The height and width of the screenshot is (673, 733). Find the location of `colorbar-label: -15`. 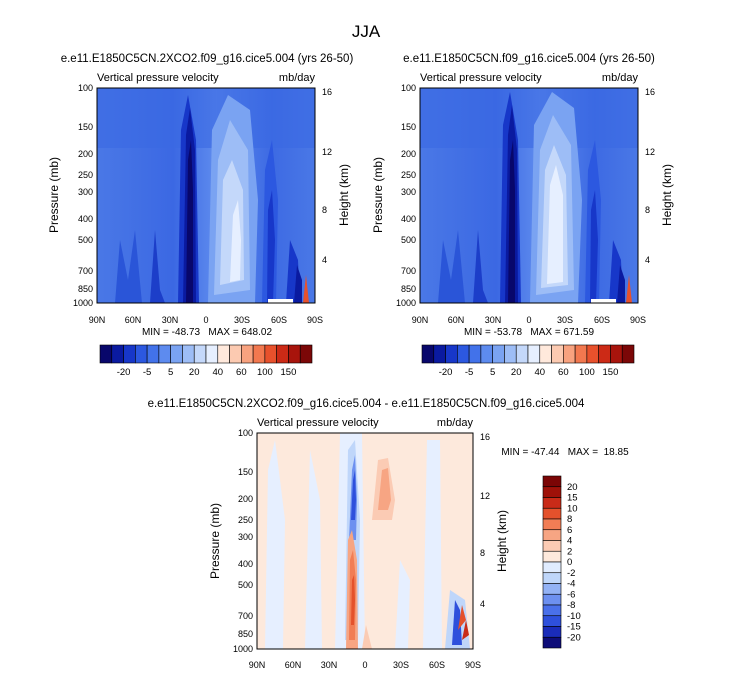

colorbar-label: -15 is located at coordinates (574, 627).